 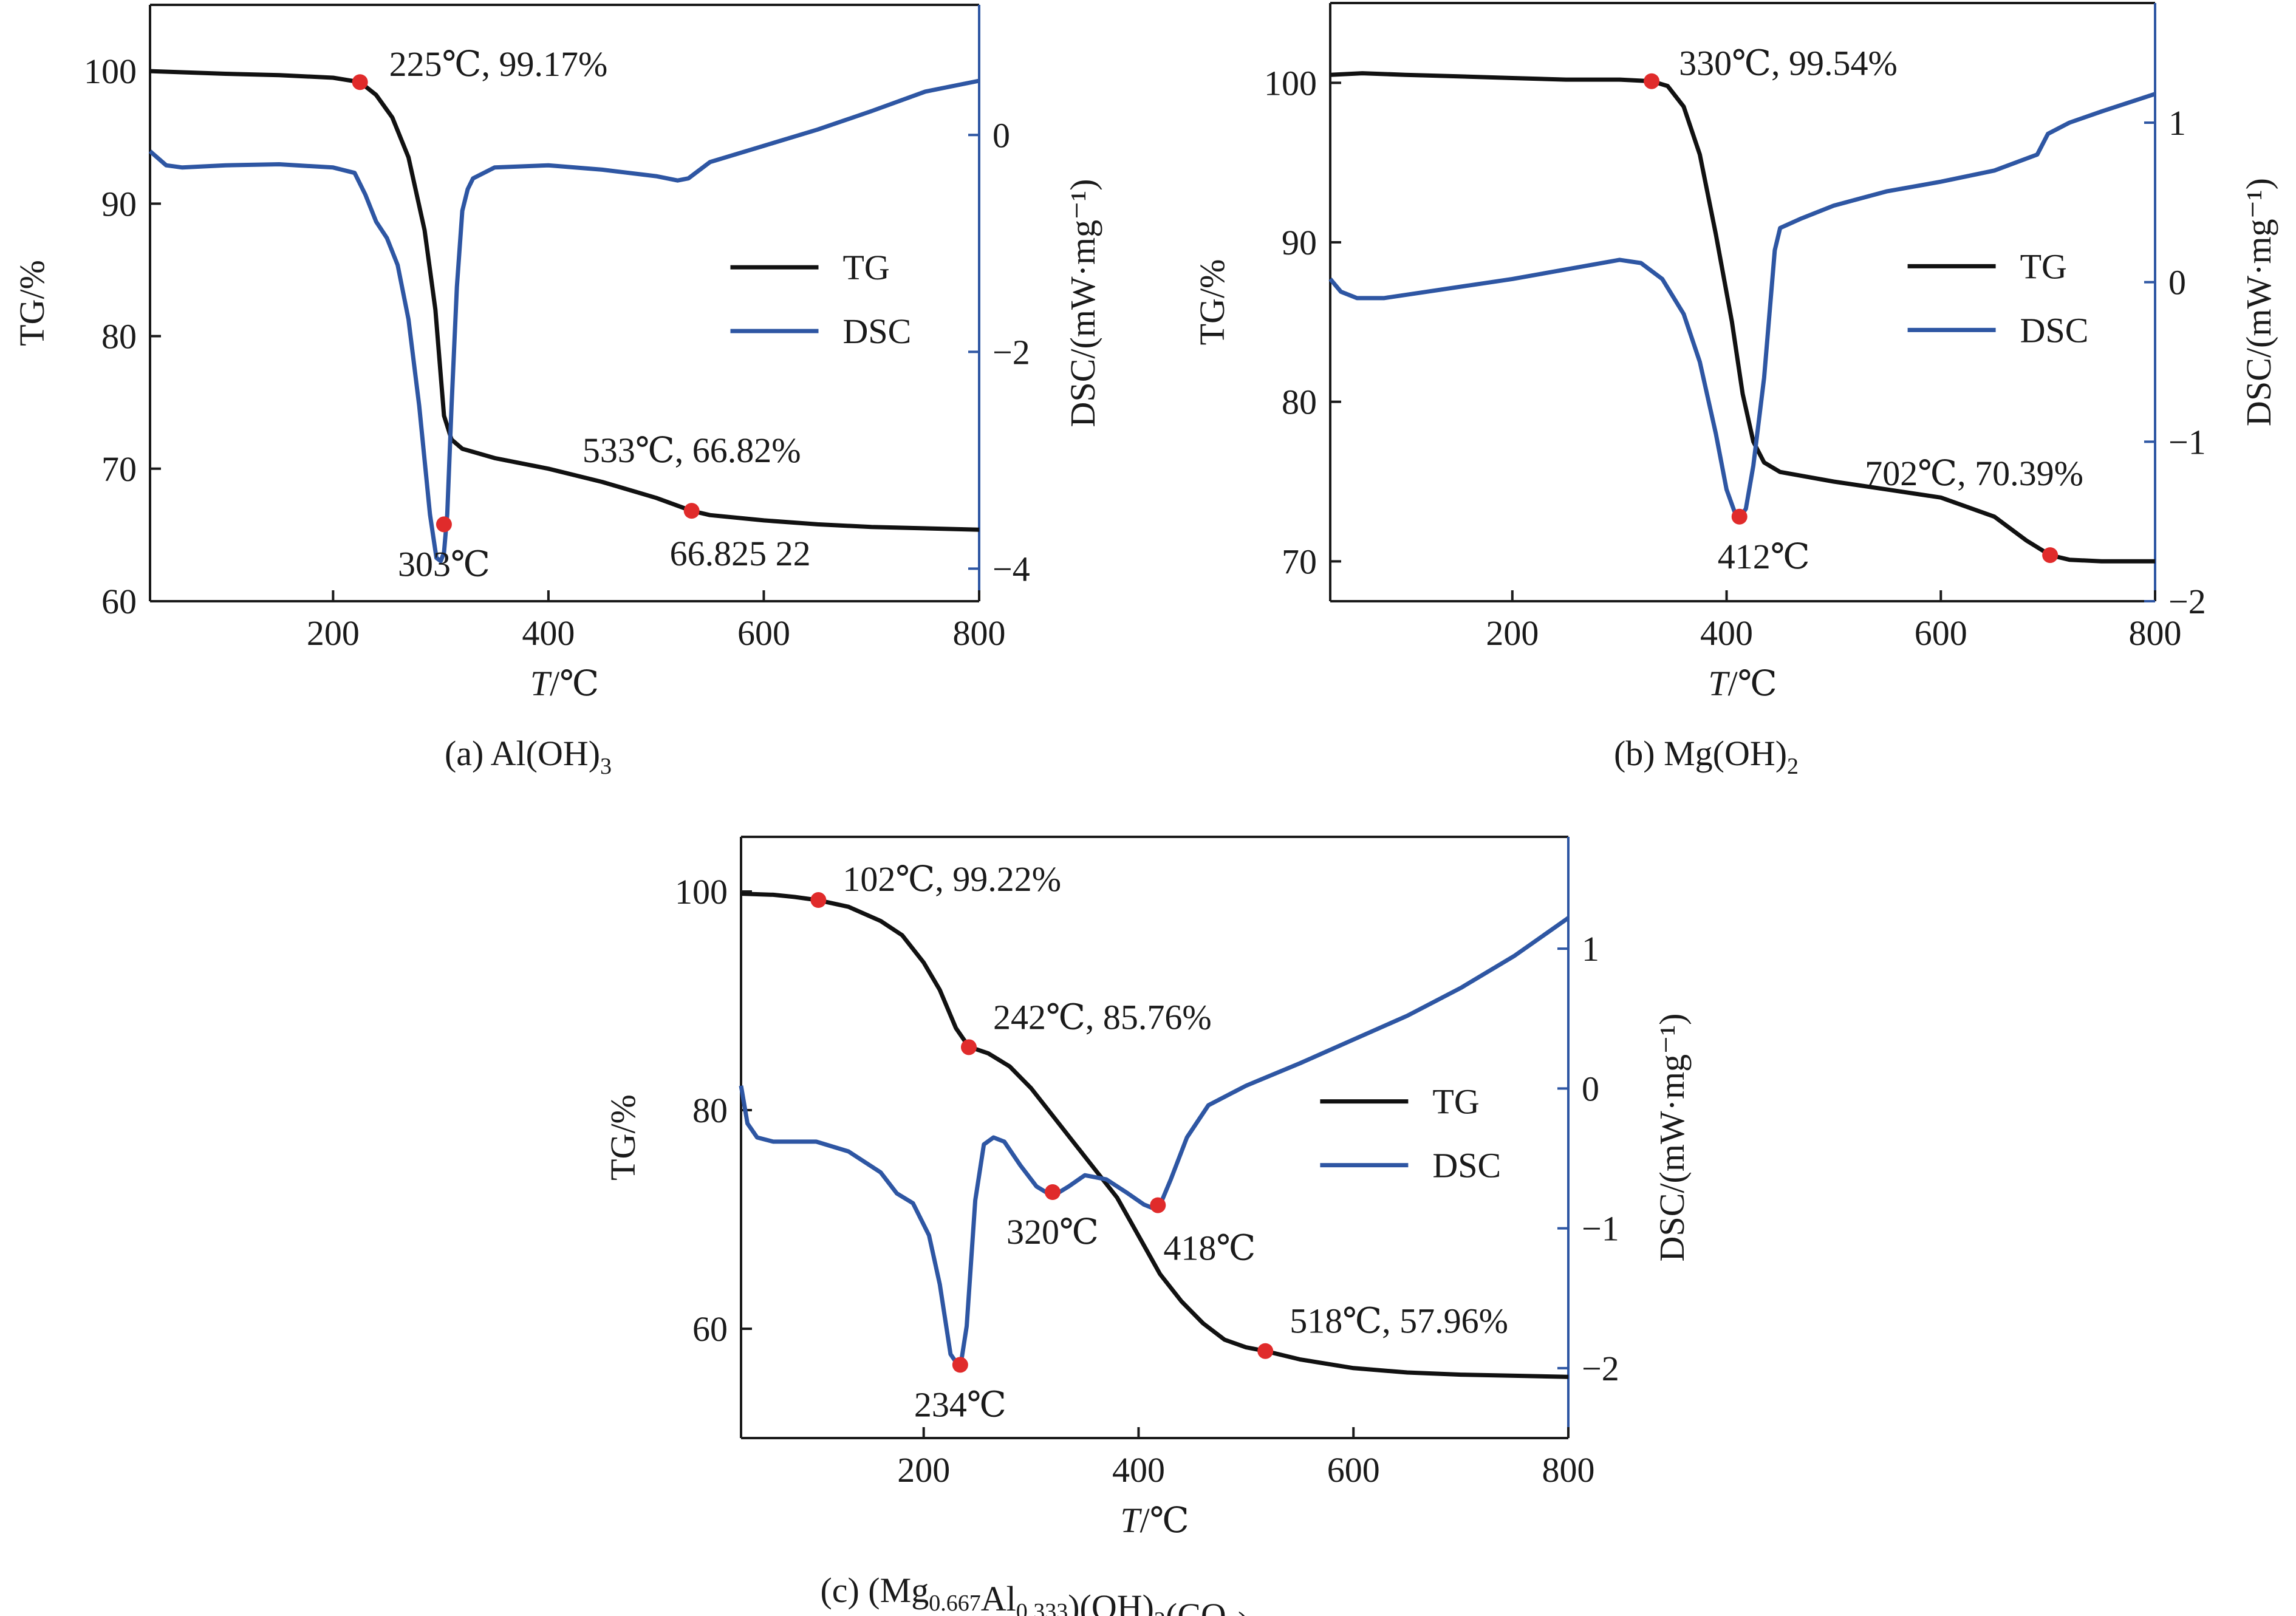 What do you see at coordinates (692, 450) in the screenshot?
I see `annotation-label: 533℃, 66.82%` at bounding box center [692, 450].